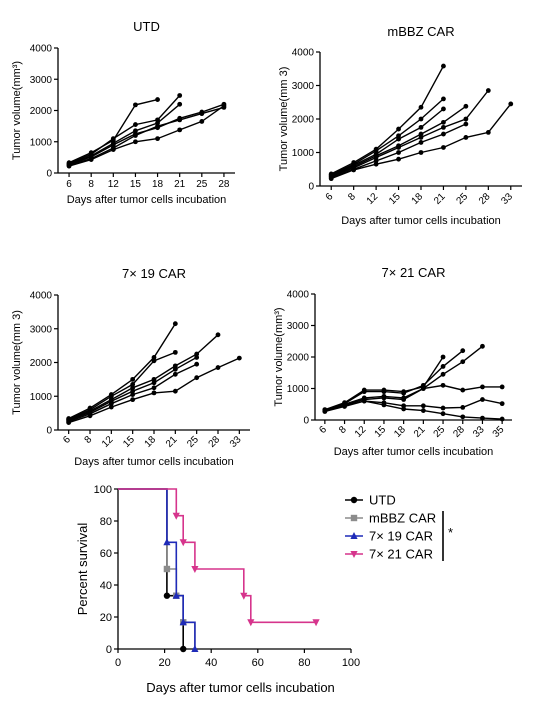  What do you see at coordinates (164, 663) in the screenshot?
I see `x-tick-label: 20` at bounding box center [164, 663].